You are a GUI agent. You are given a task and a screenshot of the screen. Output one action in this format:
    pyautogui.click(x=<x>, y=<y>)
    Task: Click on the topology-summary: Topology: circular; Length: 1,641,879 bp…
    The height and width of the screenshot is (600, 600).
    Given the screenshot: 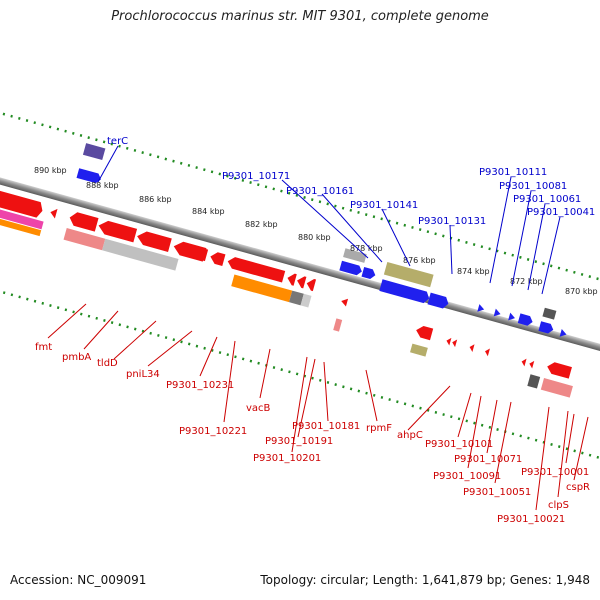 What is the action you would take?
    pyautogui.click(x=425, y=580)
    